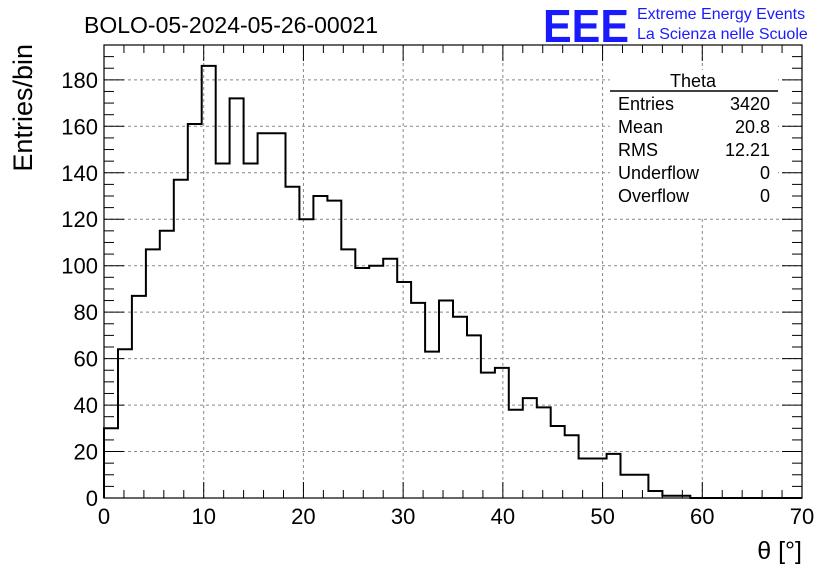 Image resolution: width=836 pixels, height=572 pixels. I want to click on y-tick-label: 140, so click(79, 173).